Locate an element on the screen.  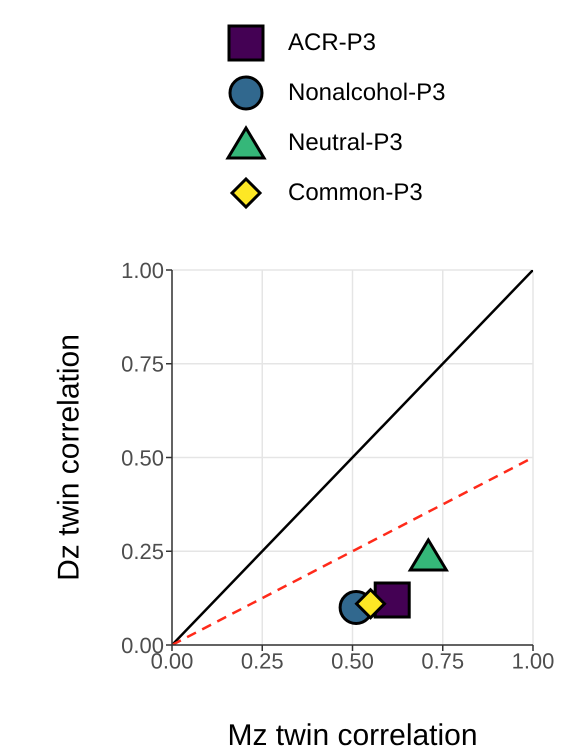
legend-label: Neutral-P3 is located at coordinates (345, 143).